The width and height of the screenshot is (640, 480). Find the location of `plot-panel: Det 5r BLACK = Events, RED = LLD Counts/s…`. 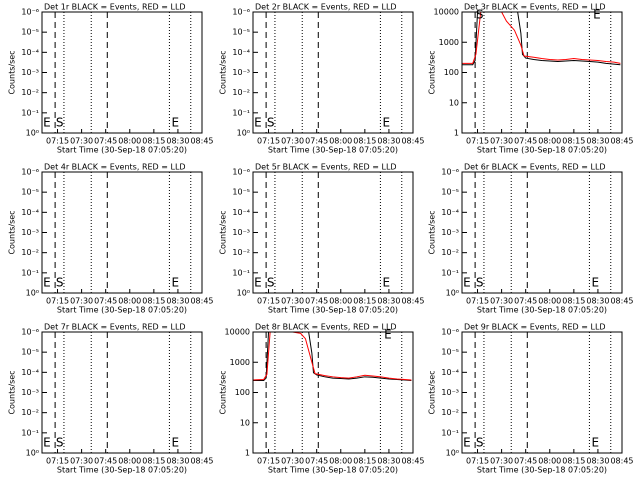

plot-panel: Det 5r BLACK = Events, RED = LLD Counts/s… is located at coordinates (322, 239).